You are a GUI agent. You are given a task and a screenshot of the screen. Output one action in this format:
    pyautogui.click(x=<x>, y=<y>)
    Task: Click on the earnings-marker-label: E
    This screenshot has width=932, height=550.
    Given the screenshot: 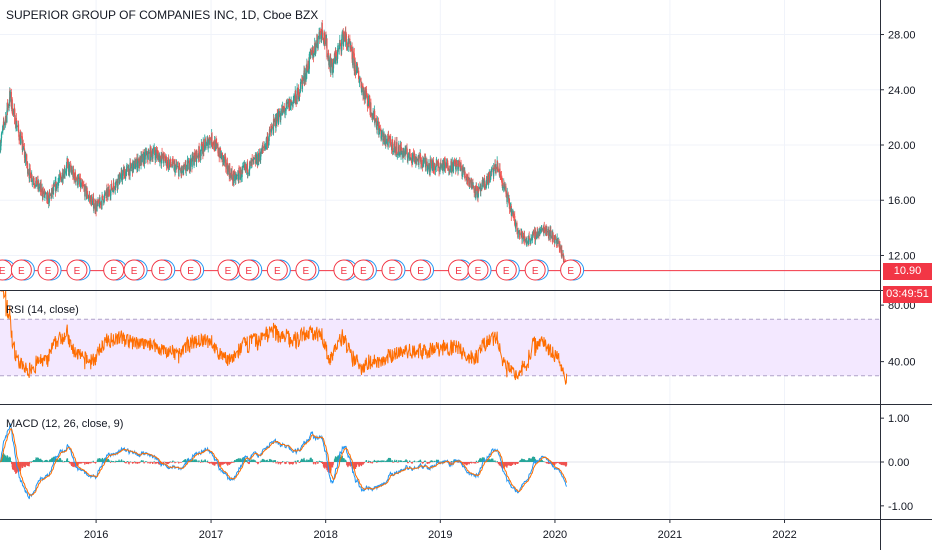 What is the action you would take?
    pyautogui.click(x=506, y=271)
    